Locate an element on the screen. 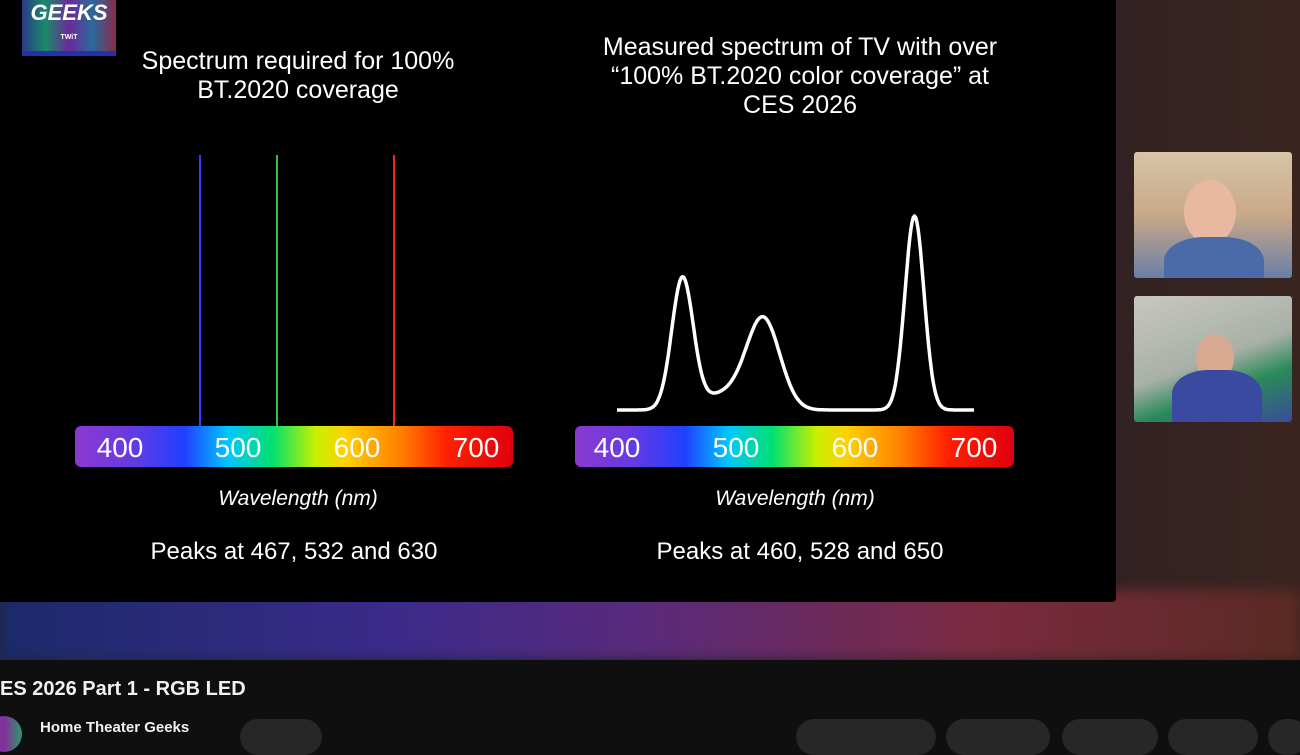  left-x-axis-label: Wavelength (nm) is located at coordinates (298, 498).